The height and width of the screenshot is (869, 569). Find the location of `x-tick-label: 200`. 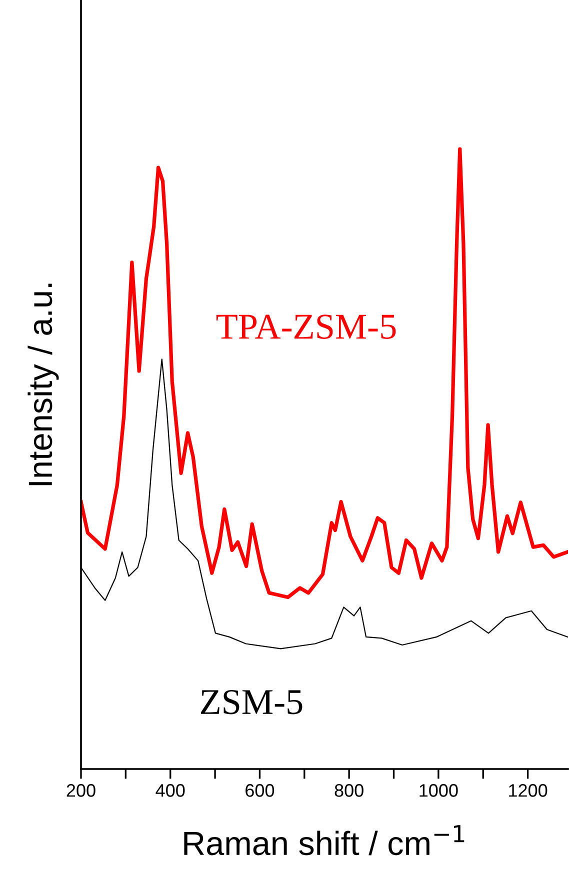

x-tick-label: 200 is located at coordinates (81, 790).